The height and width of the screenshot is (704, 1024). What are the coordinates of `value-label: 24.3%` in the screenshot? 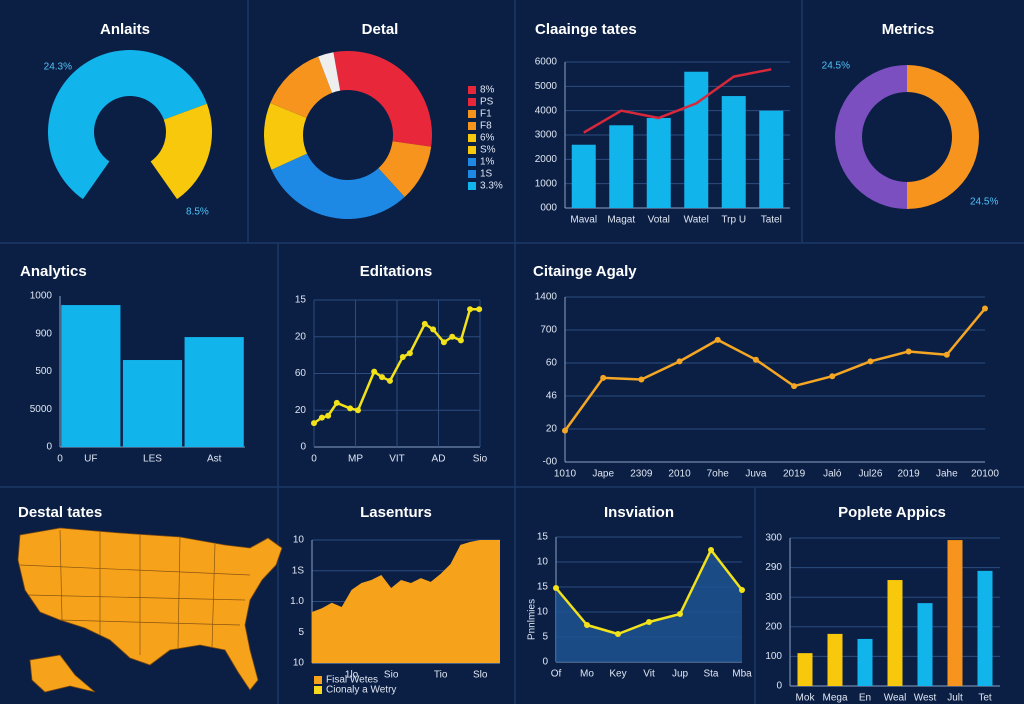 It's located at (58, 67).